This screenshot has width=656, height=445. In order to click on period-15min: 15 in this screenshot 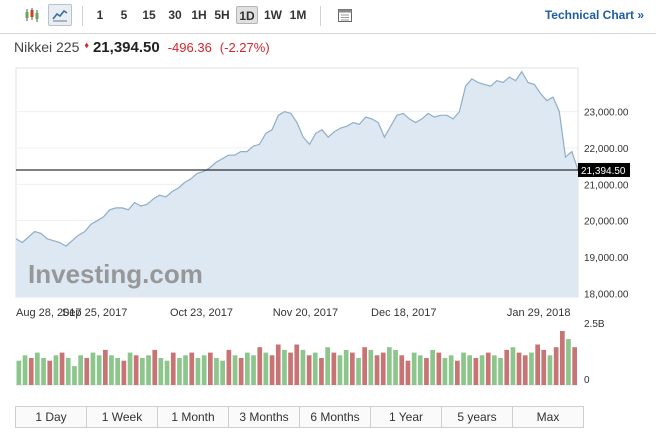, I will do `click(149, 15)`.